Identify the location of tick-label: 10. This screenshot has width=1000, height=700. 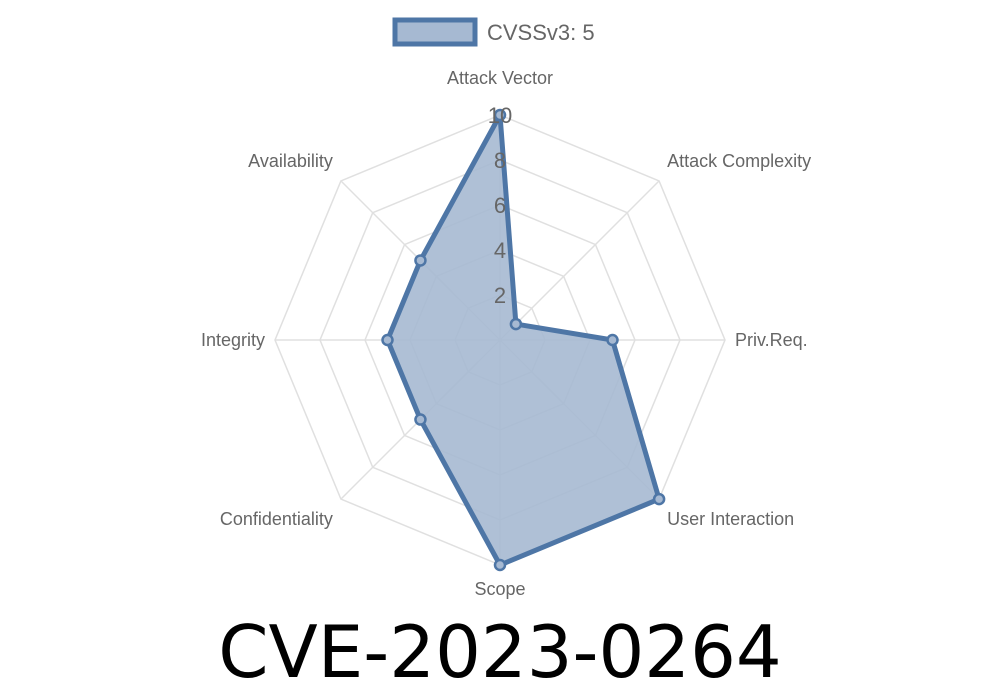
(500, 115).